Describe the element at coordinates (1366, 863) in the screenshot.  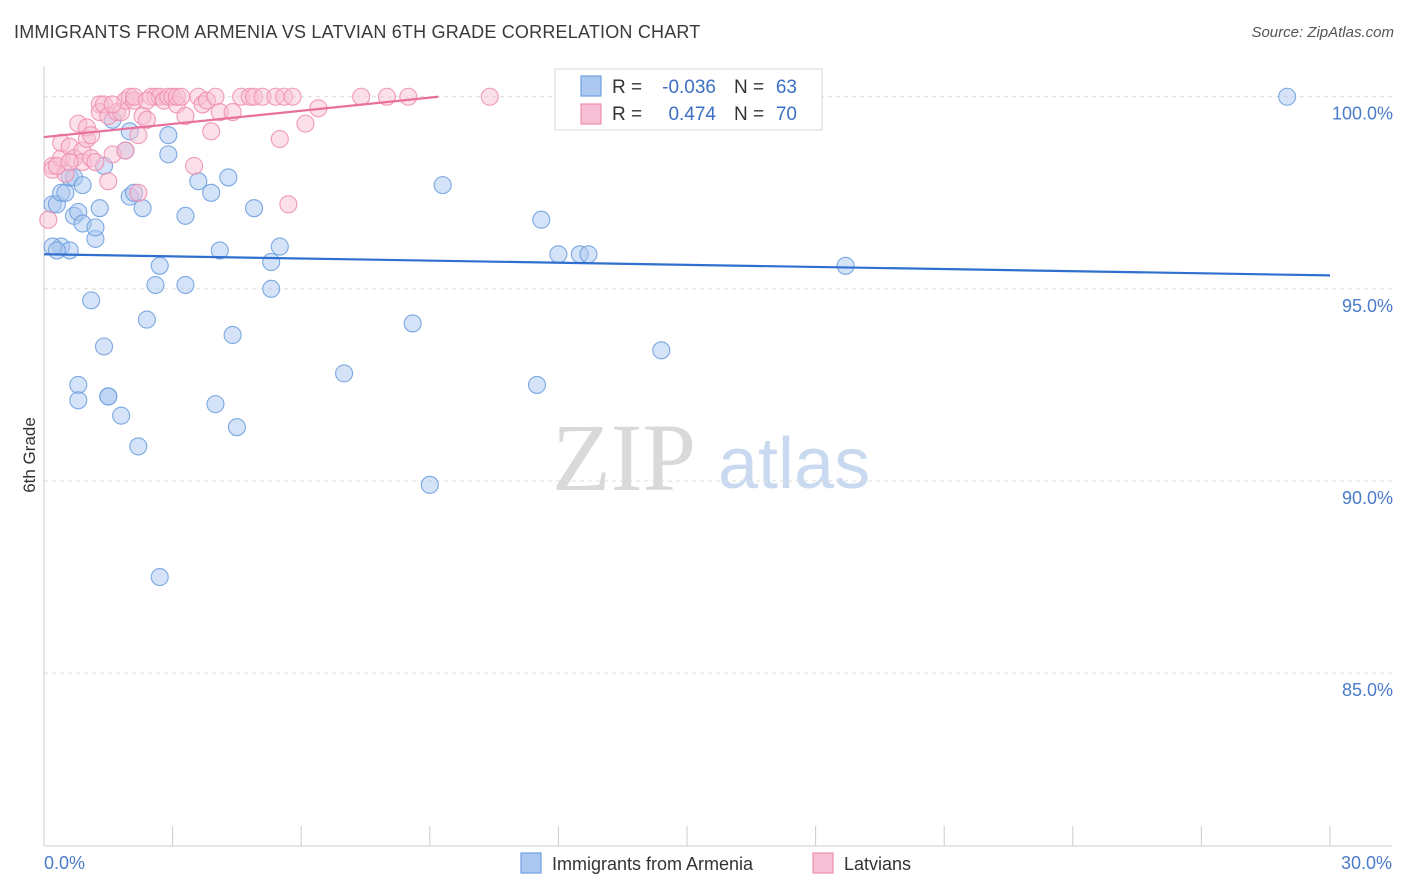
I see `x-tick-label-max: 30.0%` at that location.